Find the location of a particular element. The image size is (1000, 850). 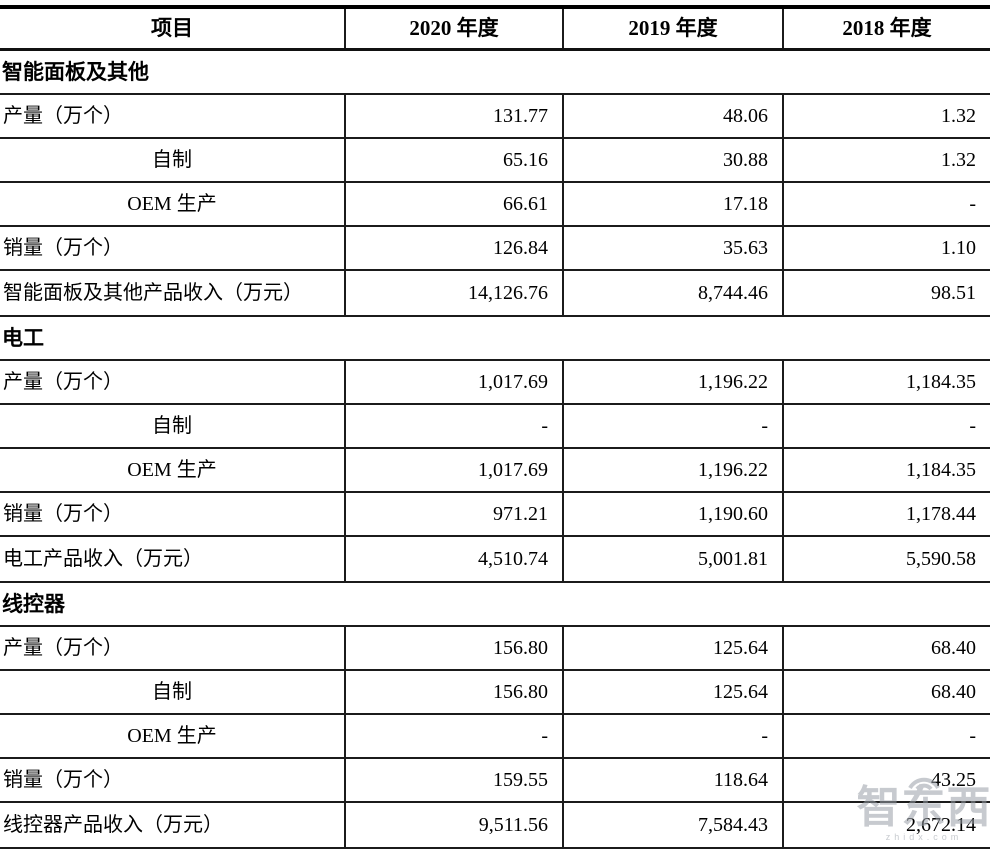

section-label: 电工 is located at coordinates (23, 337).